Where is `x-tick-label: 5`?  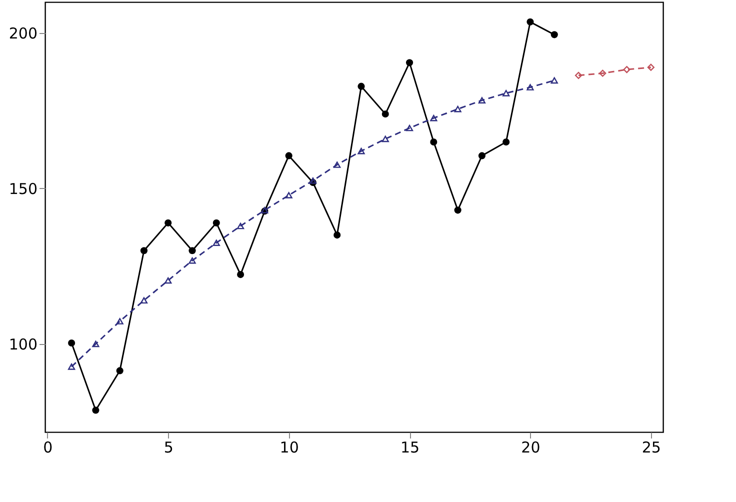
x-tick-label: 5 is located at coordinates (169, 447).